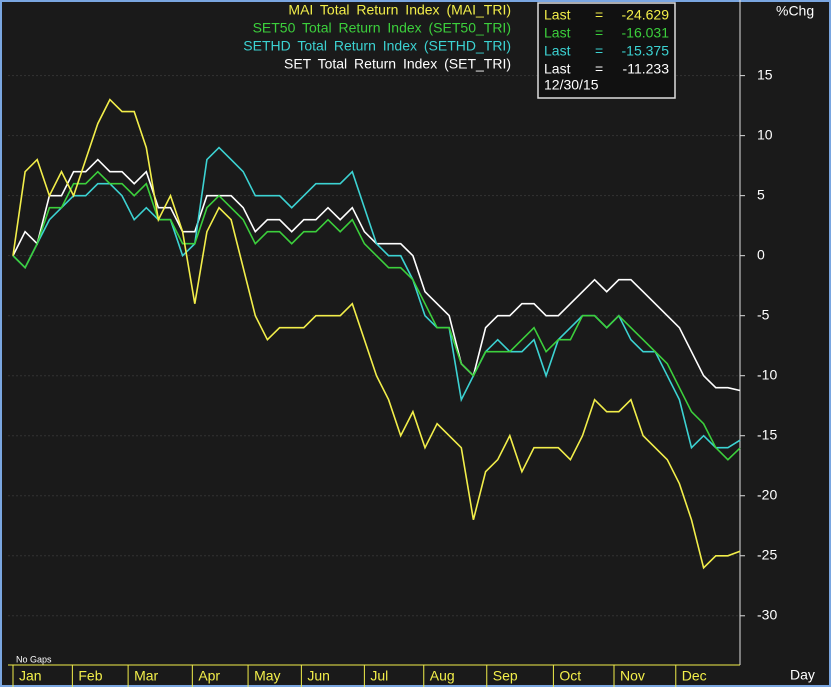  What do you see at coordinates (571, 85) in the screenshot?
I see `info-date: 12/30/15` at bounding box center [571, 85].